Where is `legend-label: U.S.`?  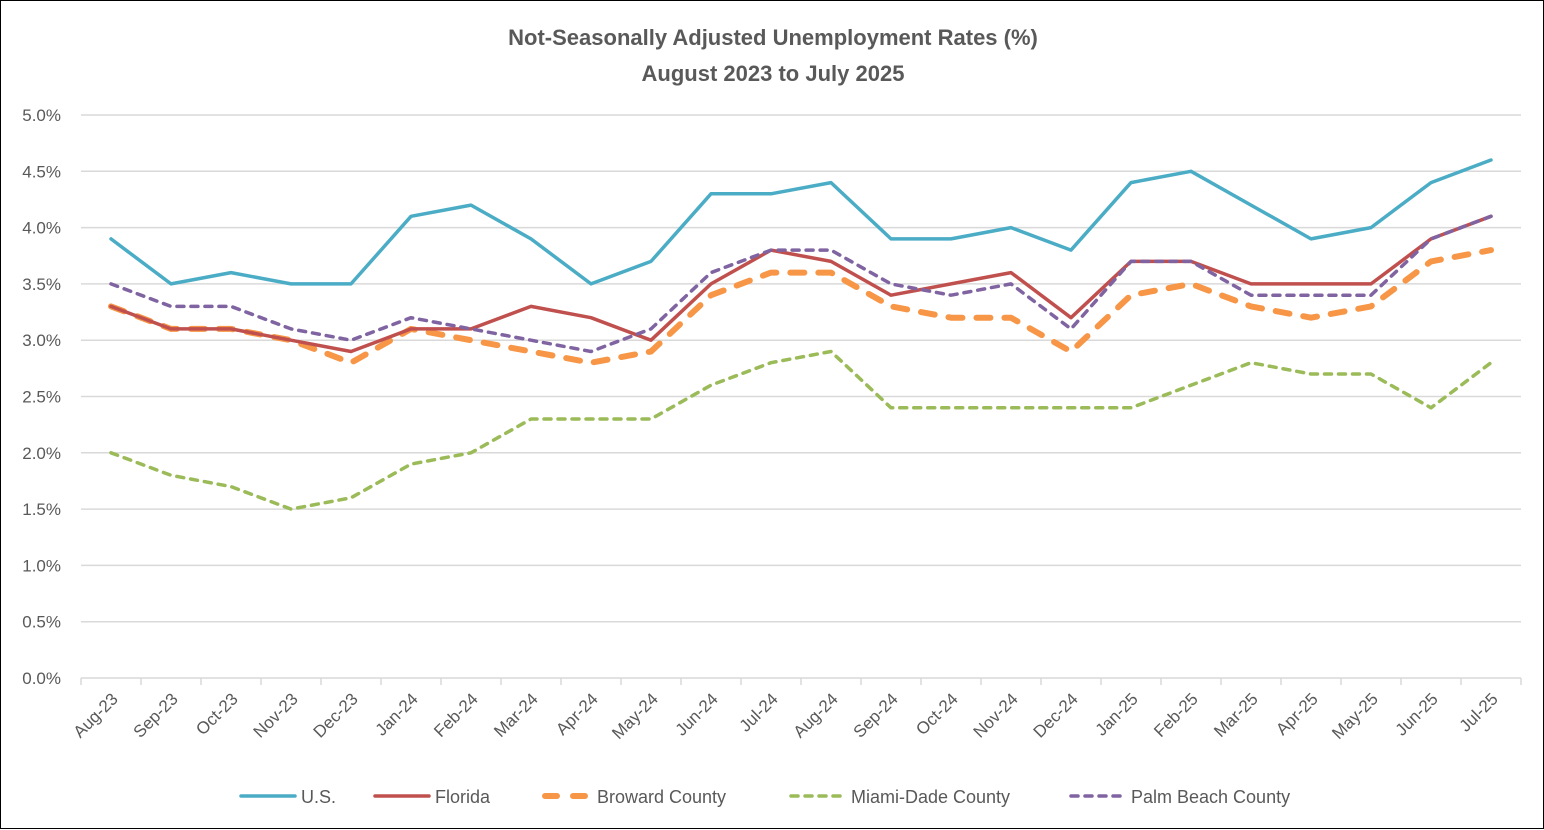 legend-label: U.S. is located at coordinates (318, 797).